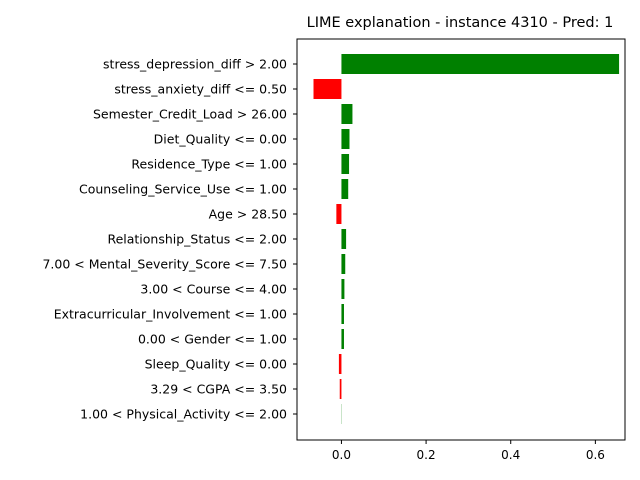 Image resolution: width=640 pixels, height=480 pixels. I want to click on y-tick-label: stress_anxiety_diff <= 0.50, so click(200, 89).